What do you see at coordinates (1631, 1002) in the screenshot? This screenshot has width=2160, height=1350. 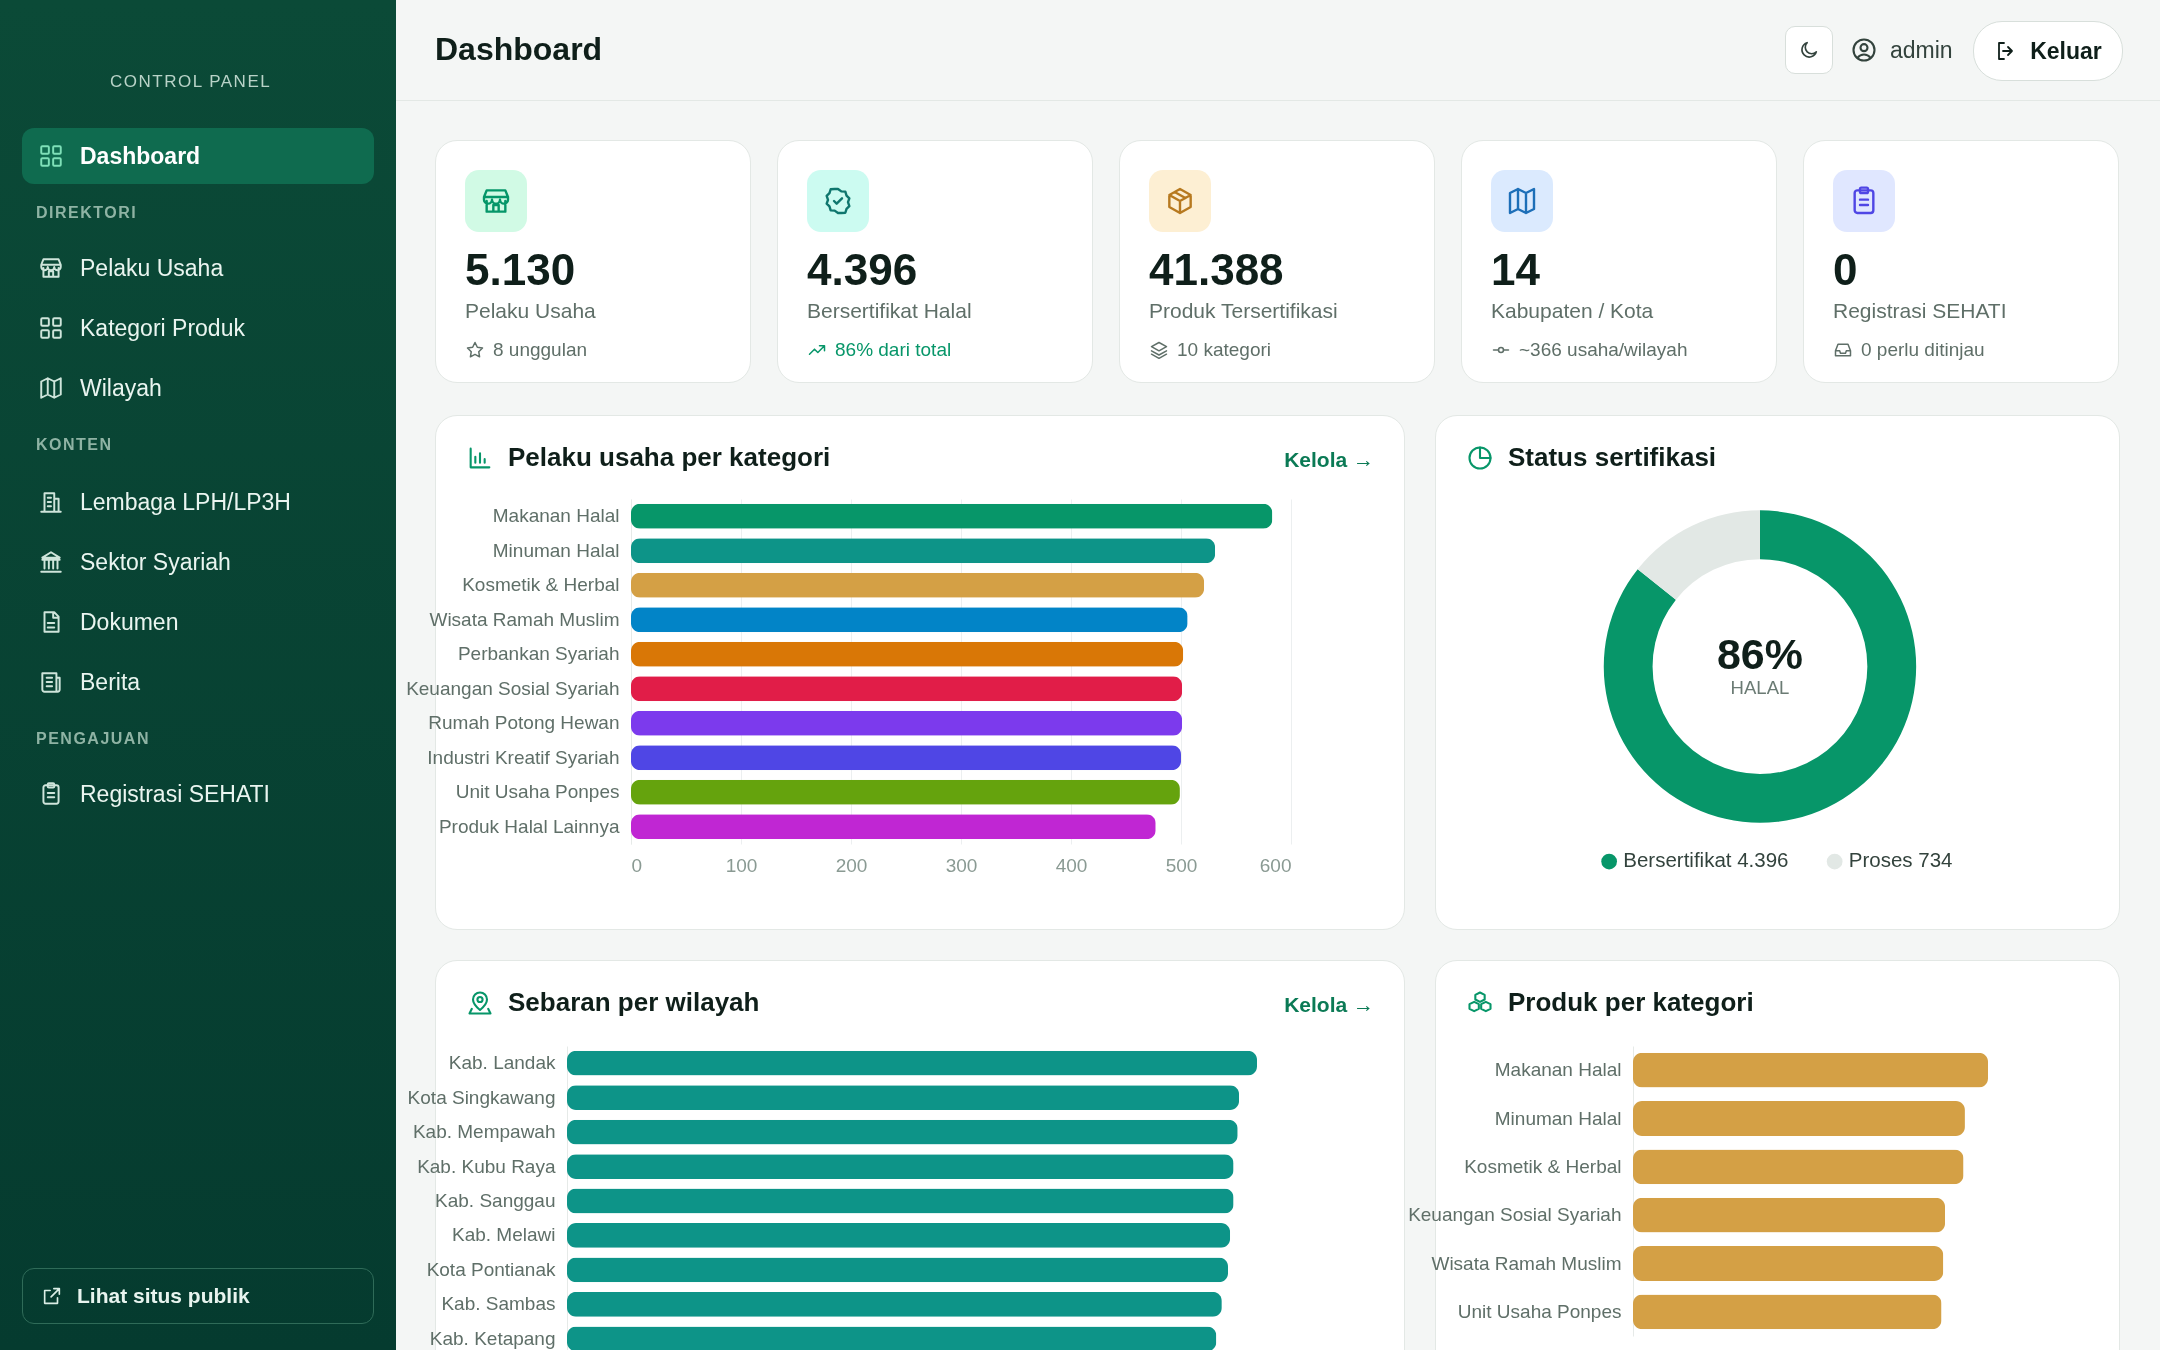 I see `chart-title: Produk per kategori` at bounding box center [1631, 1002].